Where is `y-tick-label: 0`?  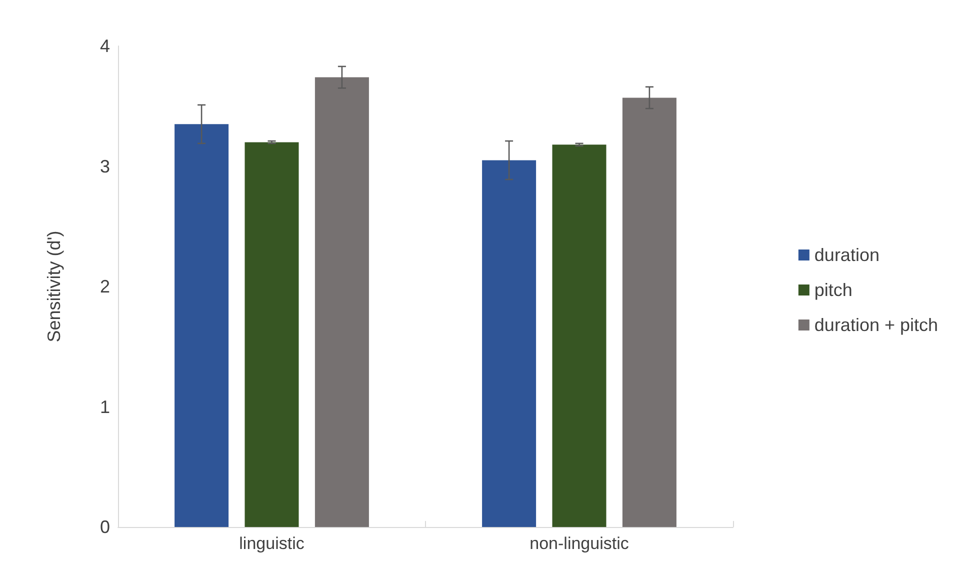
y-tick-label: 0 is located at coordinates (105, 527).